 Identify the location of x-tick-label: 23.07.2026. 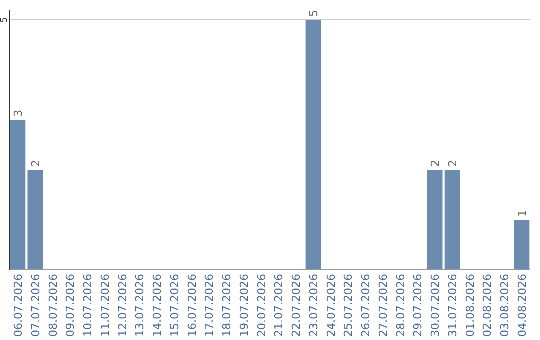
(313, 305).